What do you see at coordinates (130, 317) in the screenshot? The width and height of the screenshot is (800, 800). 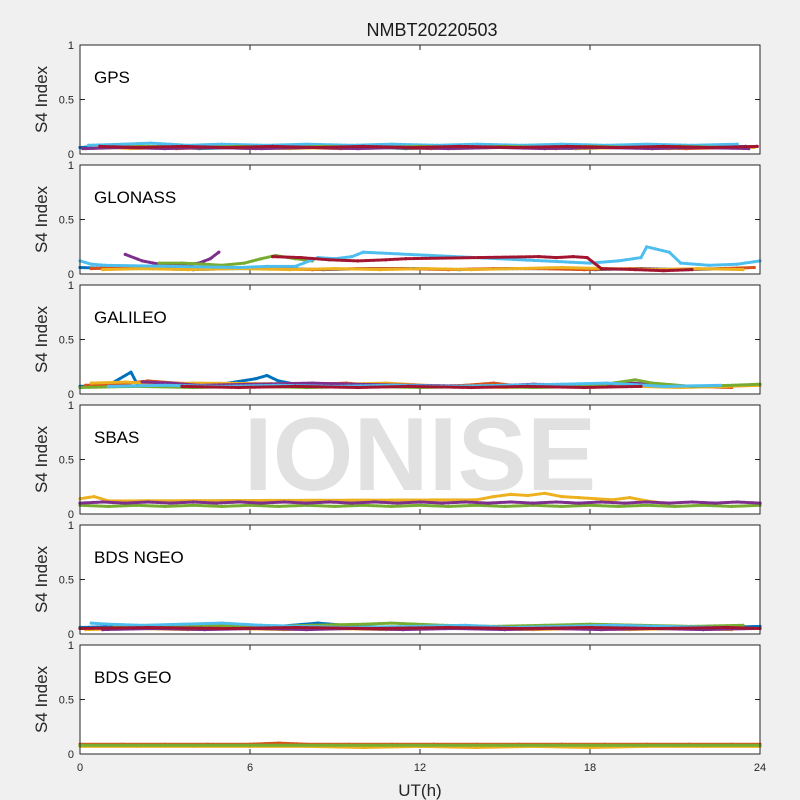 I see `panel-label: GALILEO` at bounding box center [130, 317].